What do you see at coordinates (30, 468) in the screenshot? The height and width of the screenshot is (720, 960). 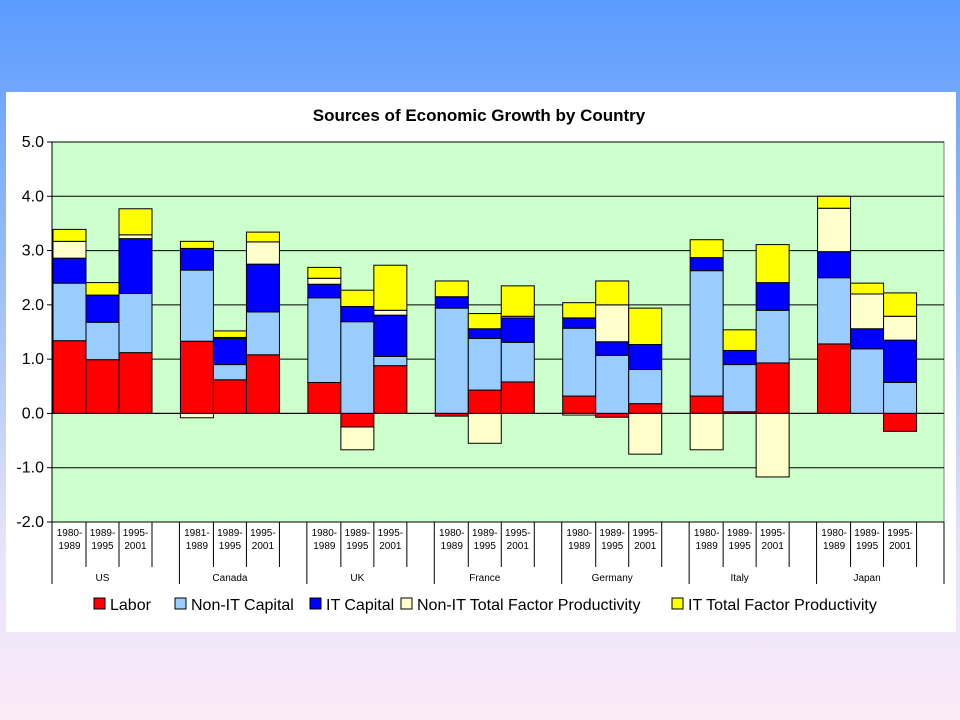 I see `y-tick-label: -1.0` at bounding box center [30, 468].